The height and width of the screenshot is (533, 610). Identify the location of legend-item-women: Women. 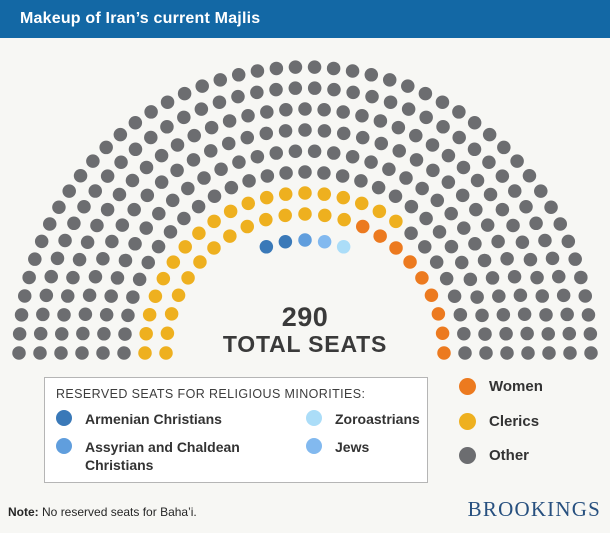
(501, 387).